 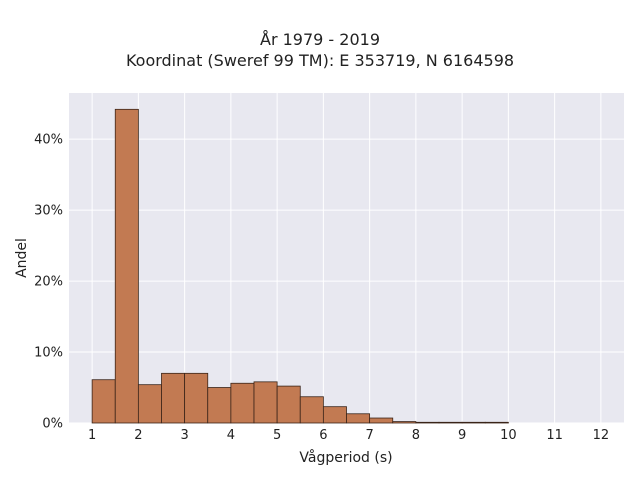 I want to click on x-tick-label: 12, so click(x=601, y=435).